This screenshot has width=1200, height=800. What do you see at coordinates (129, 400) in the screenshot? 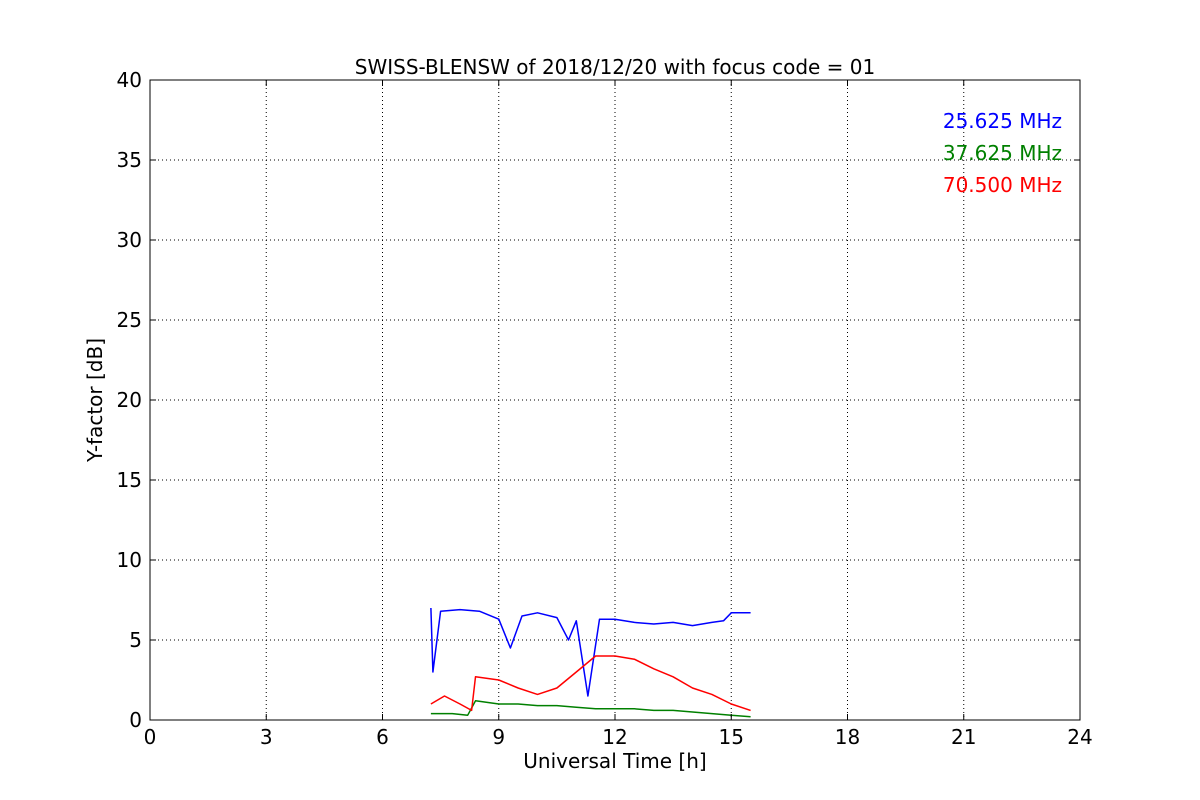
I see `y-tick-label: 20` at bounding box center [129, 400].